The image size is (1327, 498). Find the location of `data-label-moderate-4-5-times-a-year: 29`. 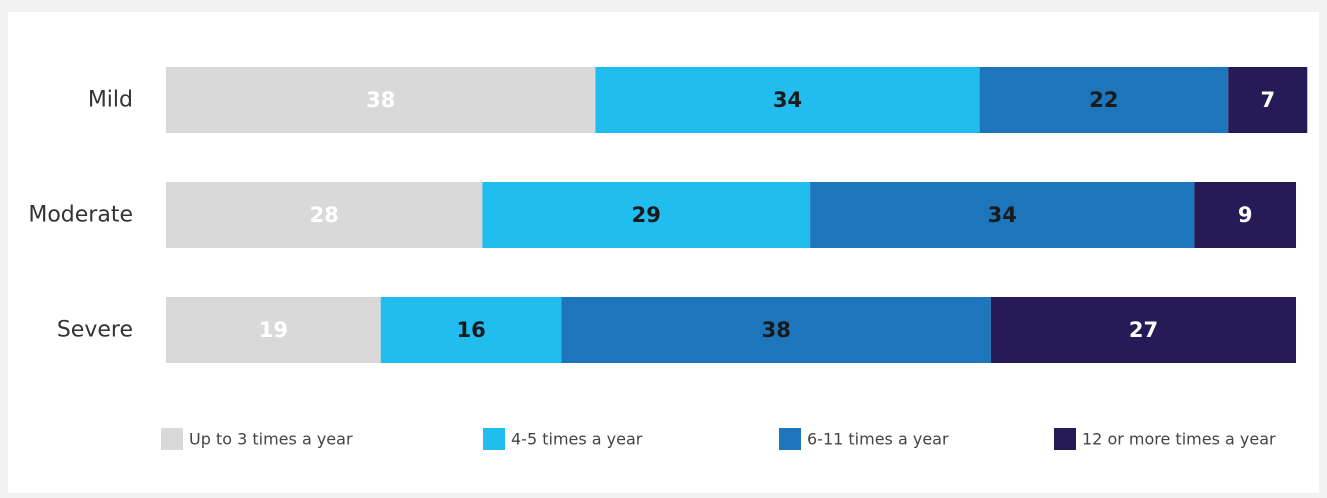

data-label-moderate-4-5-times-a-year: 29 is located at coordinates (646, 215).